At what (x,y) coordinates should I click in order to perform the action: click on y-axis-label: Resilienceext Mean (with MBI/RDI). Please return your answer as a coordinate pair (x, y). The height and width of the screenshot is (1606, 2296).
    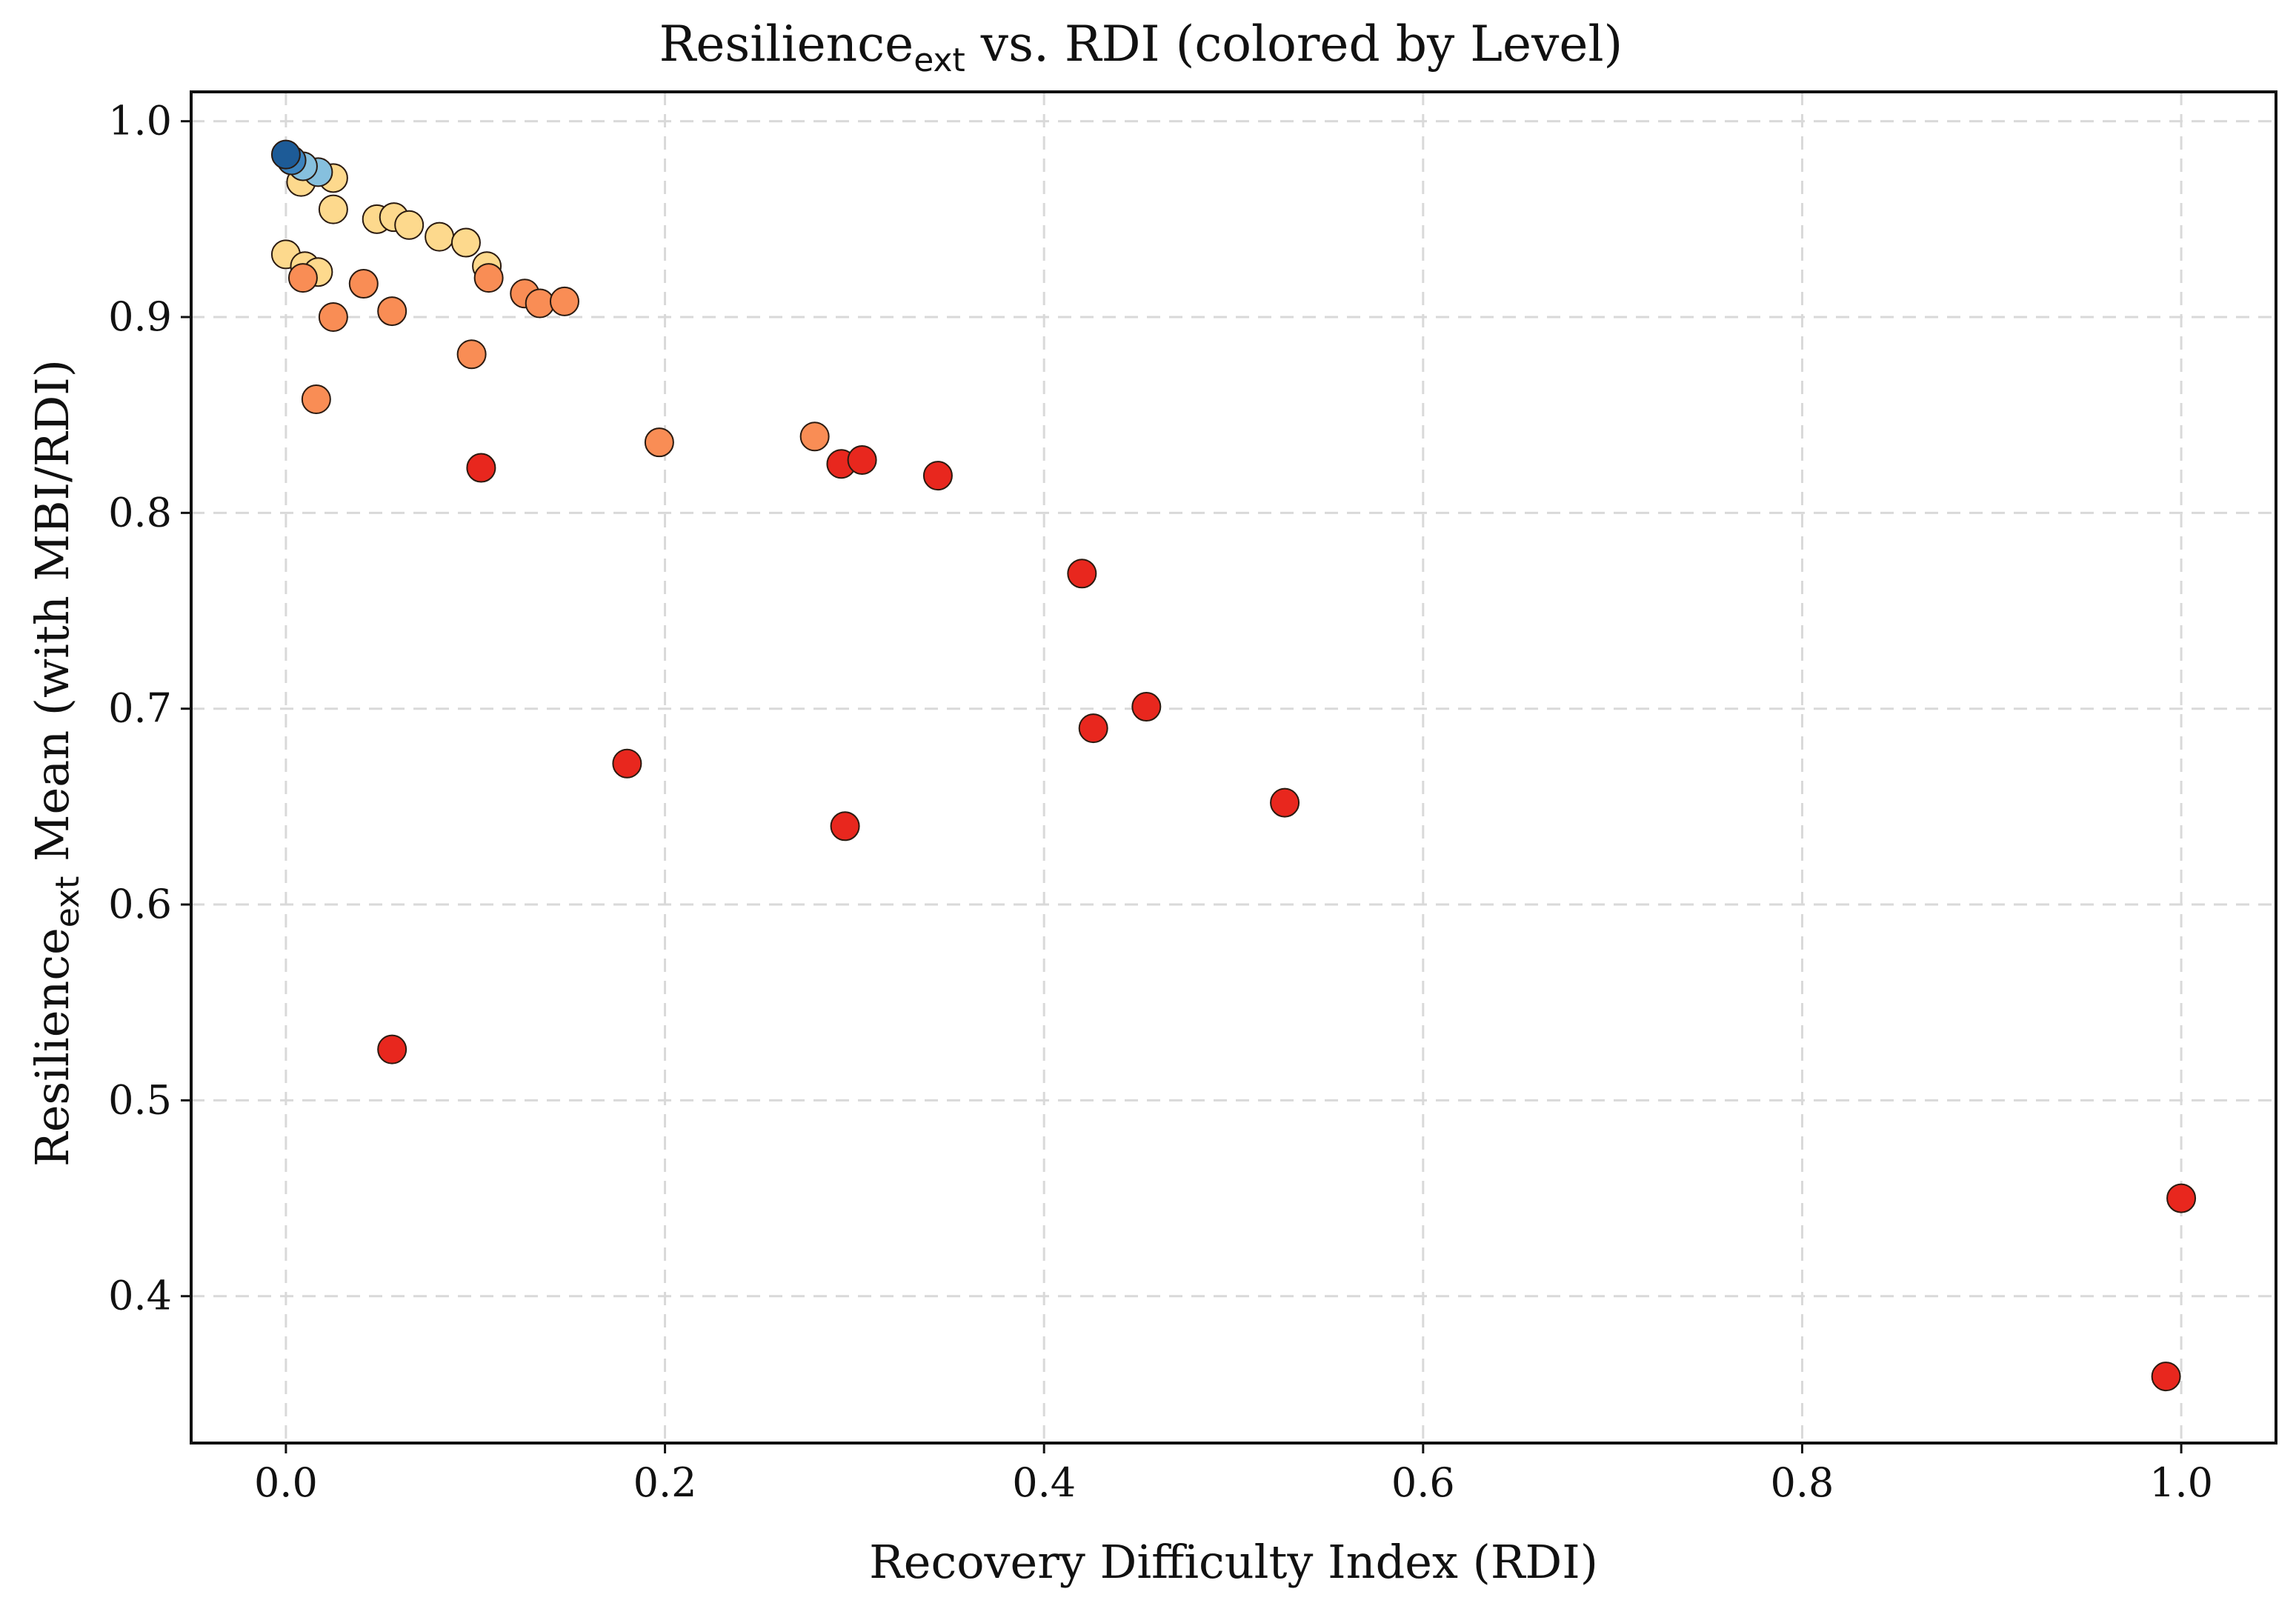
    Looking at the image, I should click on (56, 763).